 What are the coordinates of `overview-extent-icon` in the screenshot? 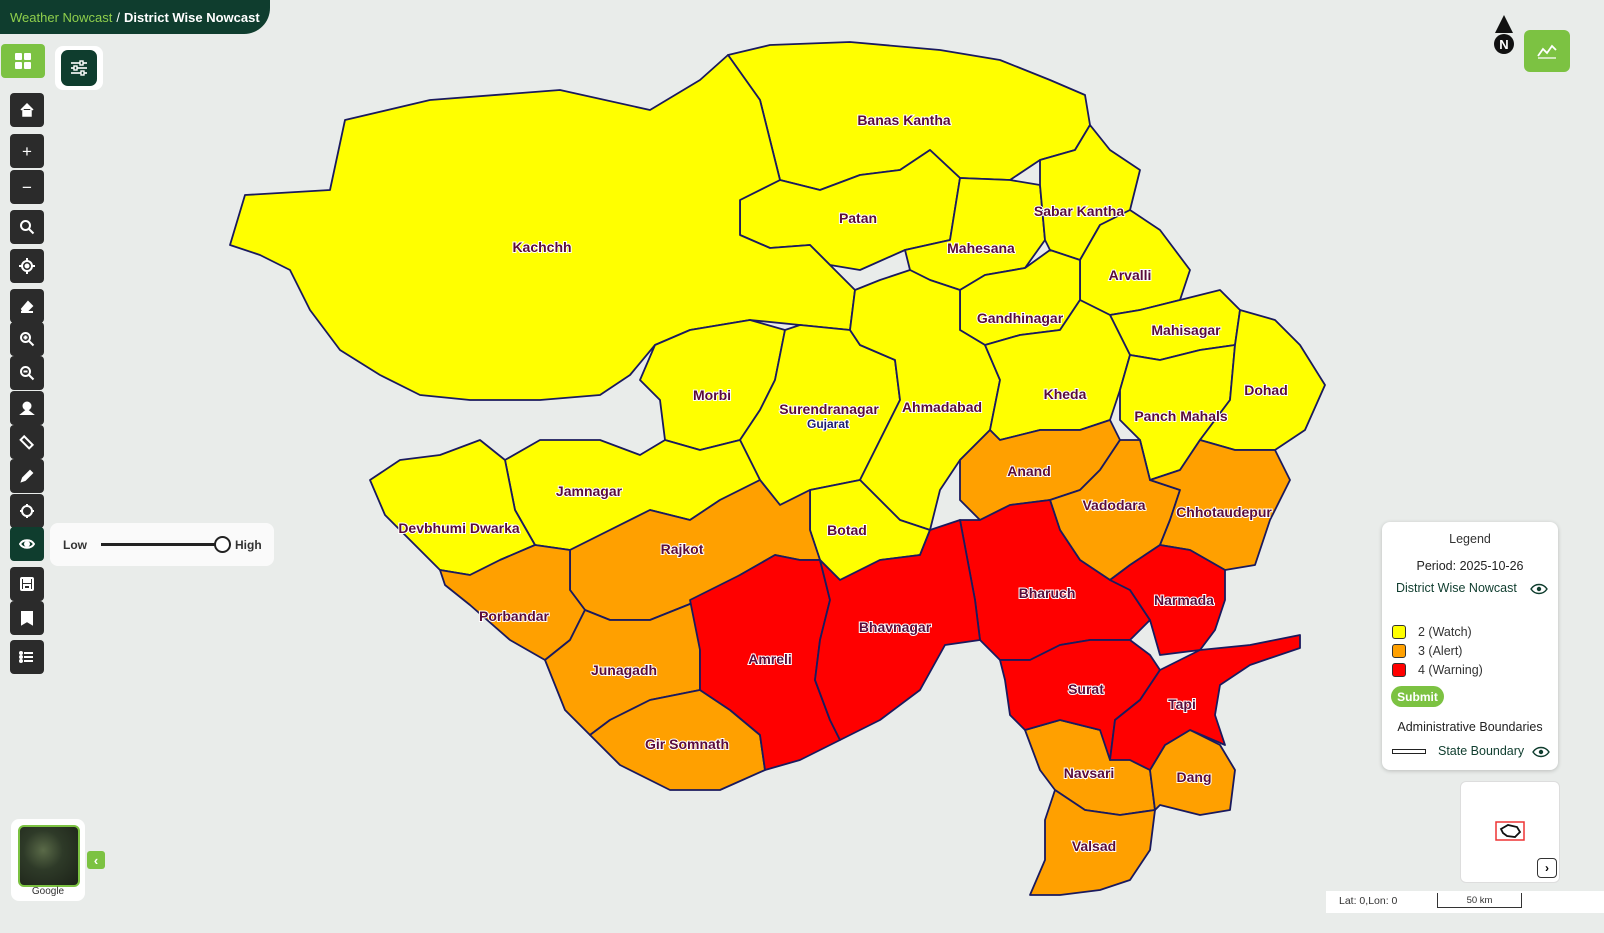 It's located at (1510, 831).